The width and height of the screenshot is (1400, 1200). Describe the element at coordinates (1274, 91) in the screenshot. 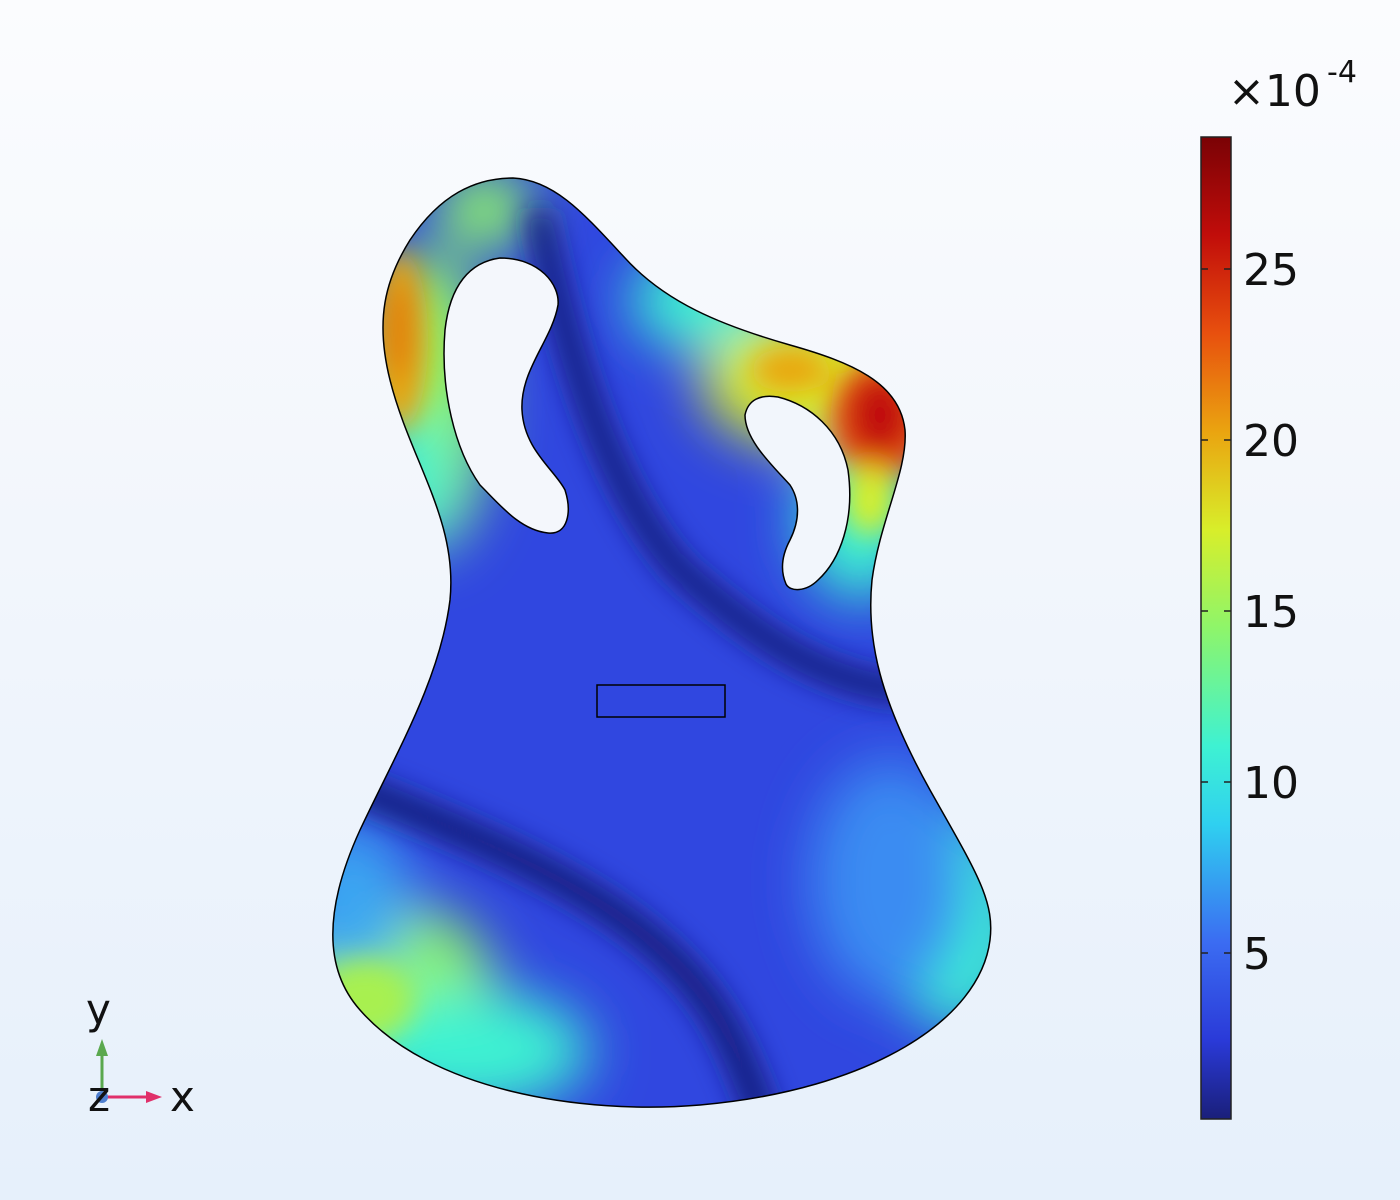

I see `colorbar-multiplier: ×10` at that location.